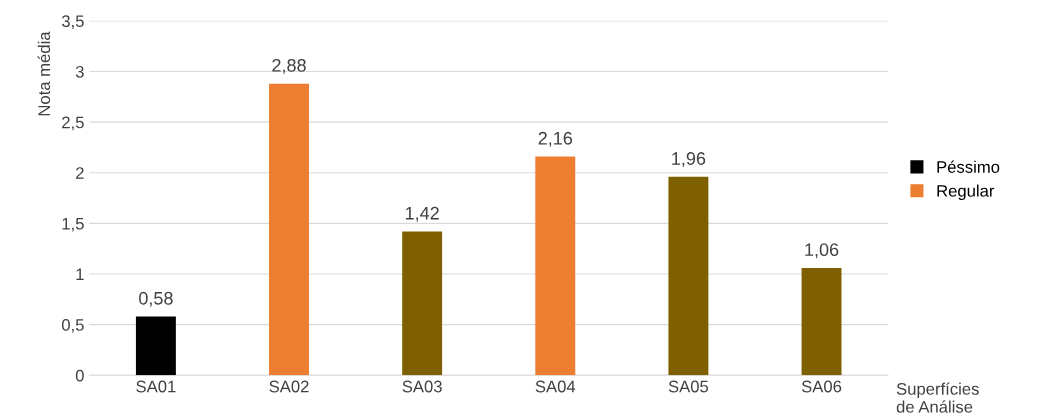  What do you see at coordinates (689, 160) in the screenshot?
I see `data-label: 1,96` at bounding box center [689, 160].